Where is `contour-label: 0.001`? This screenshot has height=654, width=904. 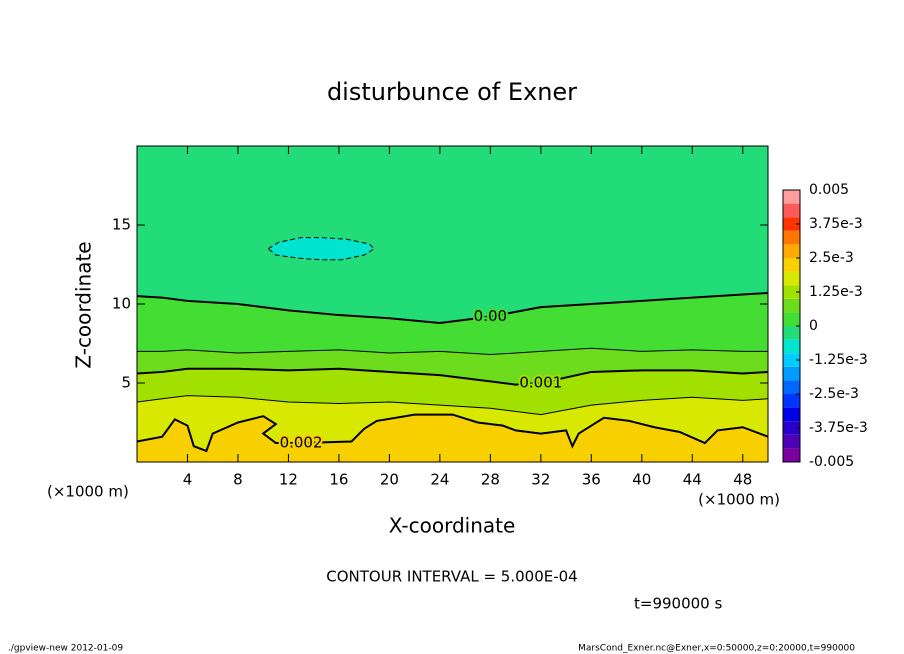 contour-label: 0.001 is located at coordinates (540, 383).